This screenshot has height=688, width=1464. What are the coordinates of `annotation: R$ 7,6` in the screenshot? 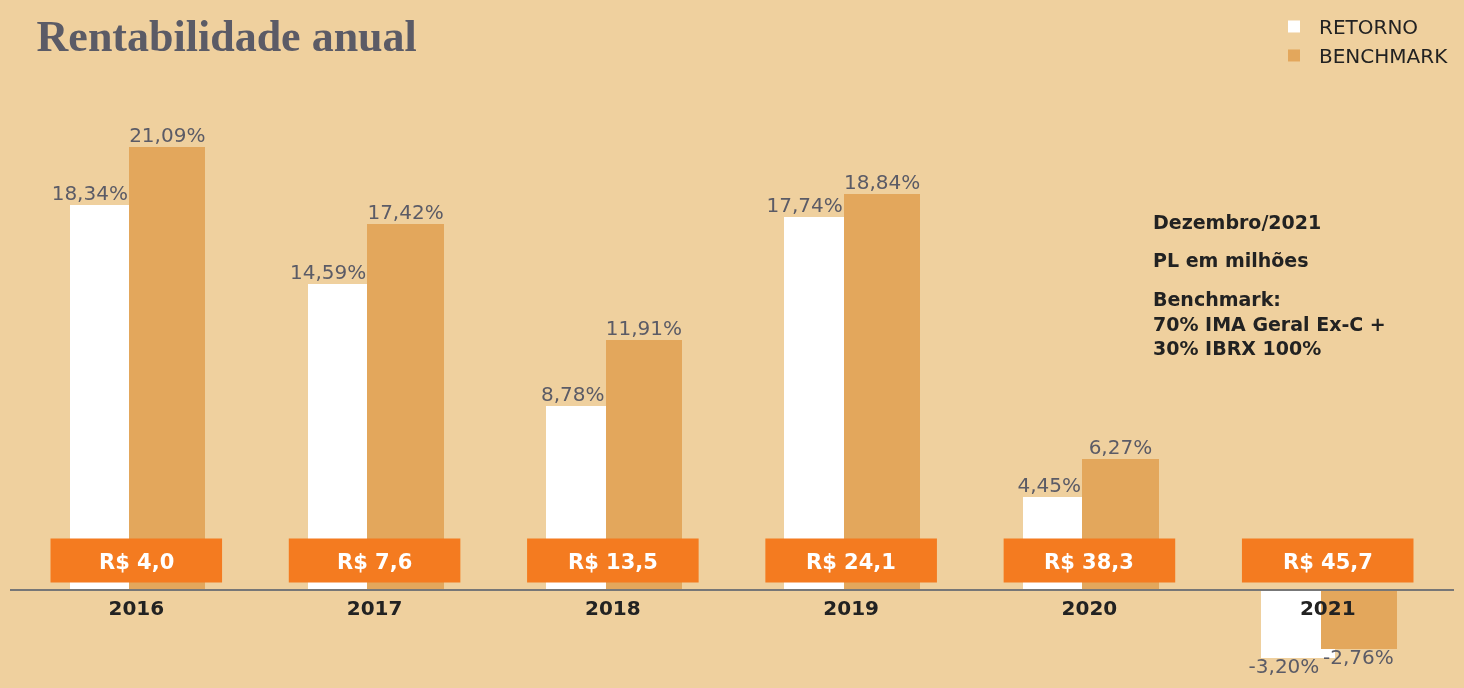 It's located at (375, 562).